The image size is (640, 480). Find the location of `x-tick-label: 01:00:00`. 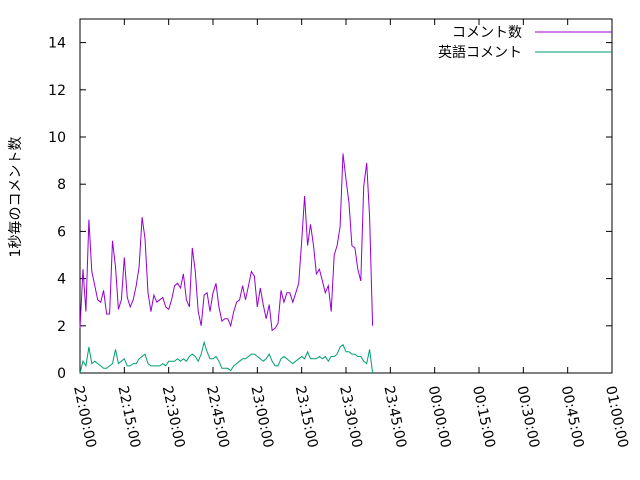

x-tick-label: 01:00:00 is located at coordinates (616, 417).